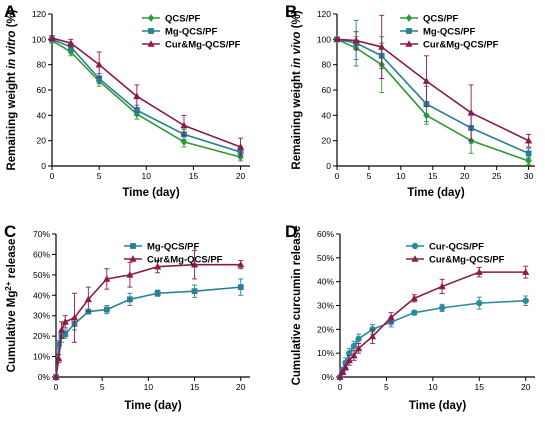  Describe the element at coordinates (173, 260) in the screenshot. I see `legend-entry-cur-mg-qcs-pf-c: Cur&Mg-QCS/PF` at that location.